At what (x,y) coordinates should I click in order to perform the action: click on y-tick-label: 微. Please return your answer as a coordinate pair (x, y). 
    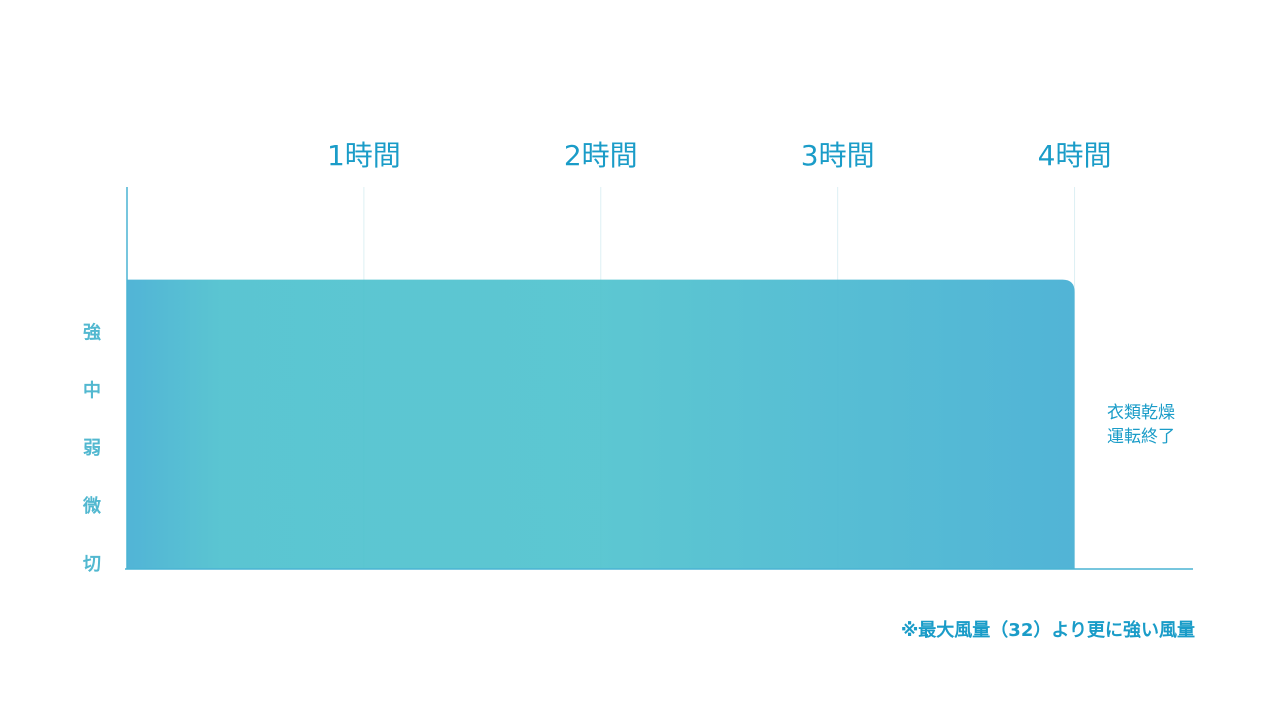
    Looking at the image, I should click on (91, 506).